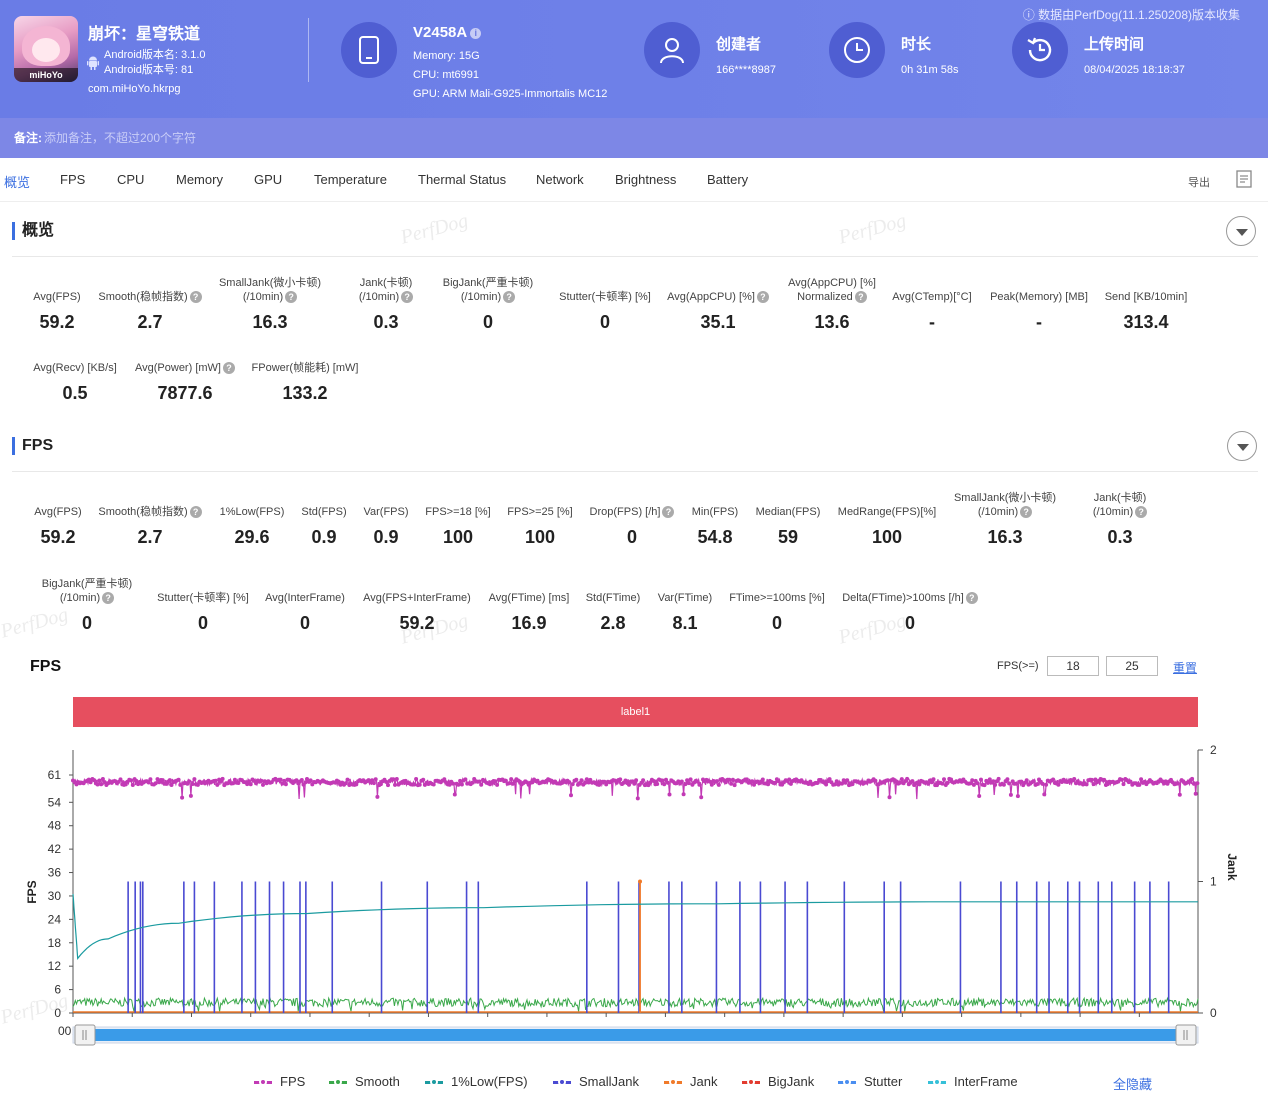 This screenshot has width=1268, height=1095. I want to click on duration-label: 时长, so click(916, 44).